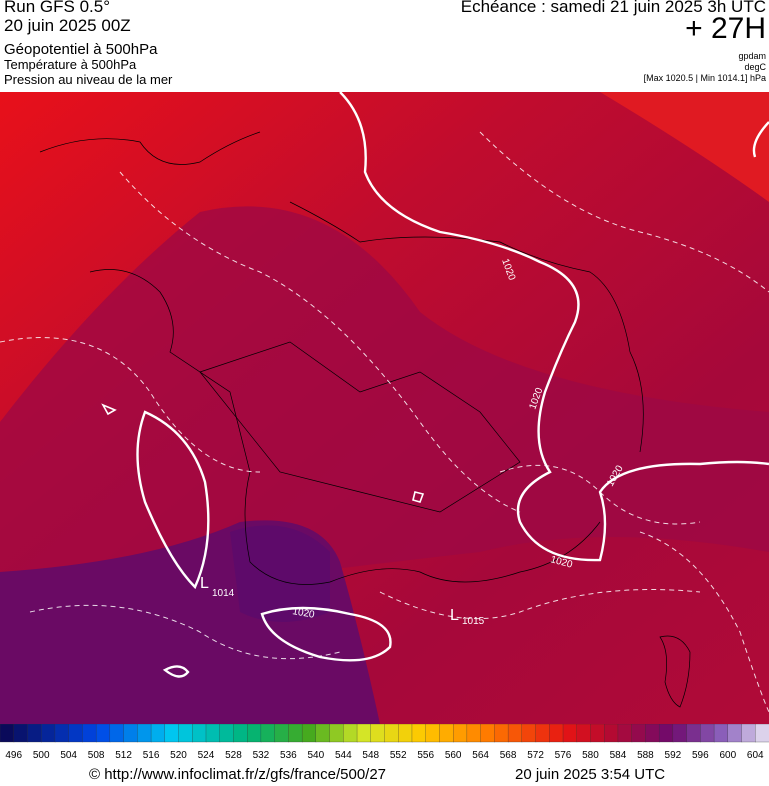  What do you see at coordinates (725, 28) in the screenshot?
I see `lead-time: + 27H` at bounding box center [725, 28].